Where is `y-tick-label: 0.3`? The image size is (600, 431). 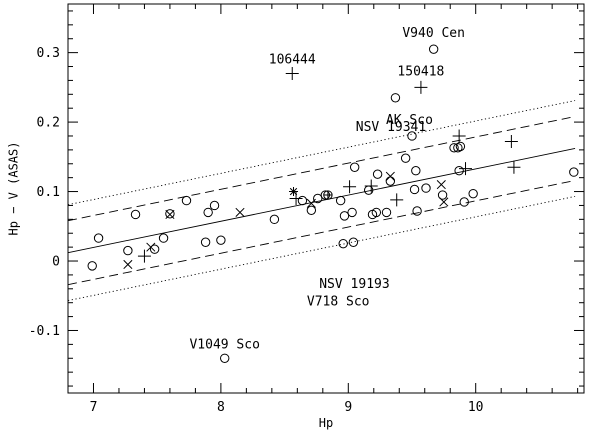 y-tick-label: 0.3 is located at coordinates (48, 53).